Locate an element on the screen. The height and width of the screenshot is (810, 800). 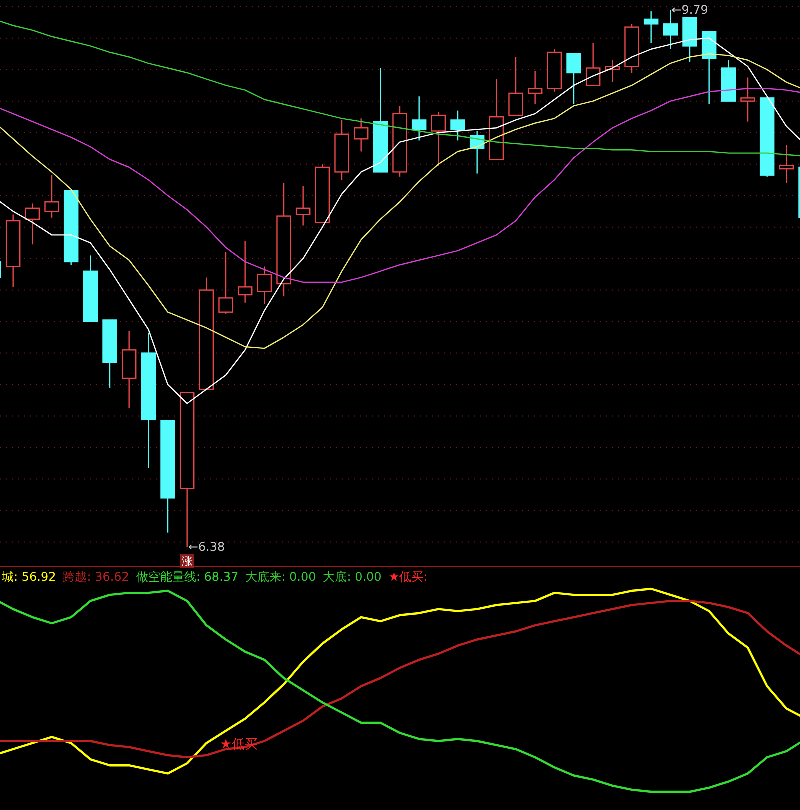
legend-label: ★低买: is located at coordinates (408, 577).